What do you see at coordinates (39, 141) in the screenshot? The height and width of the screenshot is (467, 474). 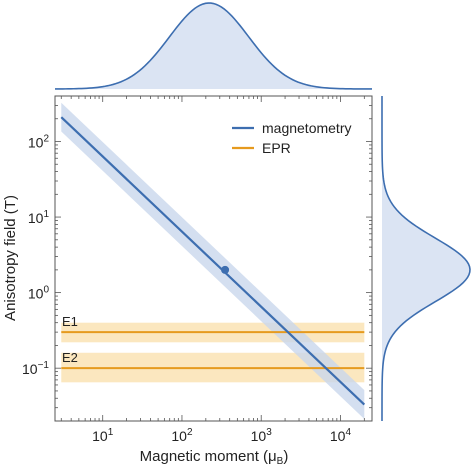 I see `y-tick-label: 10²` at bounding box center [39, 141].